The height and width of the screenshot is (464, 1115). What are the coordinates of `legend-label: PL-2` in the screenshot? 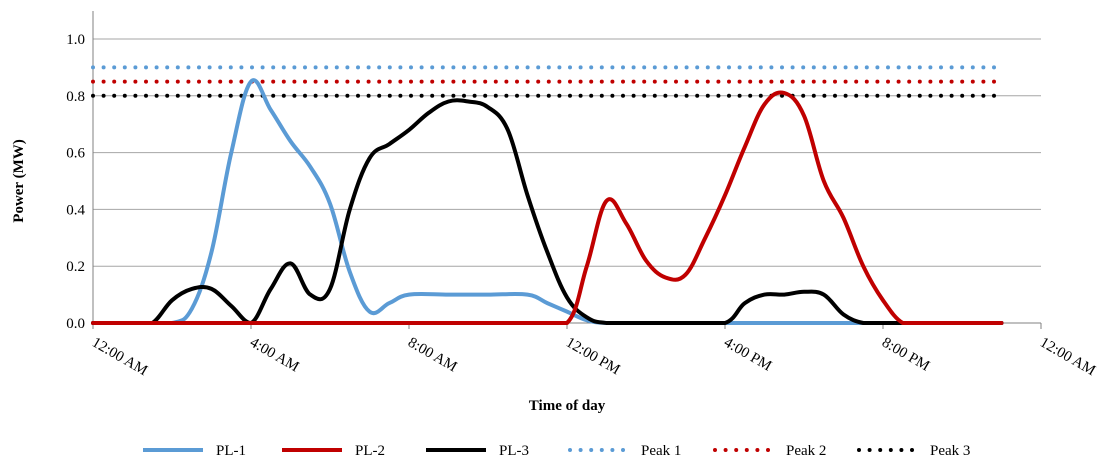 It's located at (370, 451).